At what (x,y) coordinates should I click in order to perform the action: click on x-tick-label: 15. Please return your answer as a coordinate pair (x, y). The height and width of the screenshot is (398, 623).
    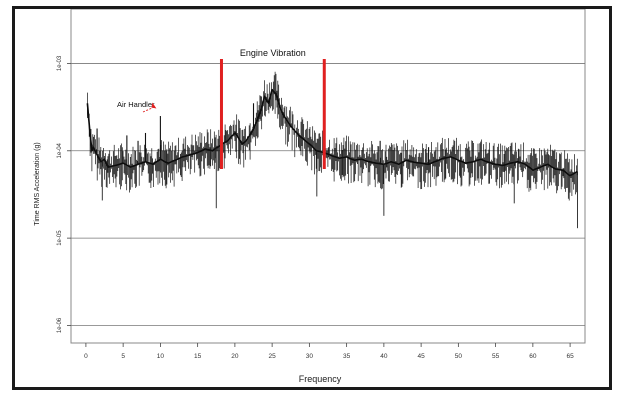
    Looking at the image, I should click on (198, 356).